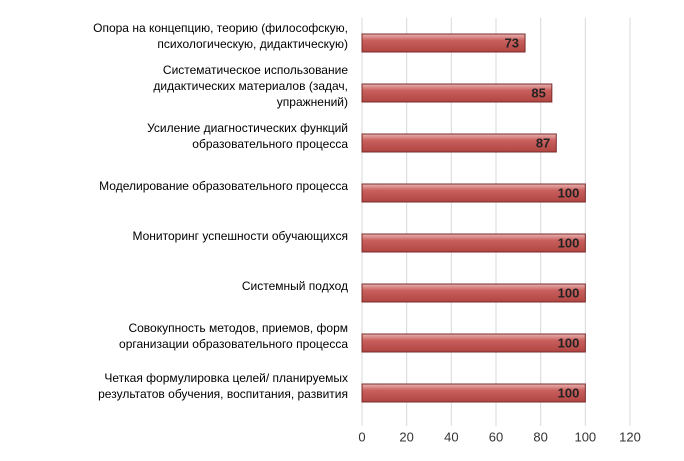 This screenshot has height=461, width=684. I want to click on y-tick-label-line: Системный подход, so click(295, 286).